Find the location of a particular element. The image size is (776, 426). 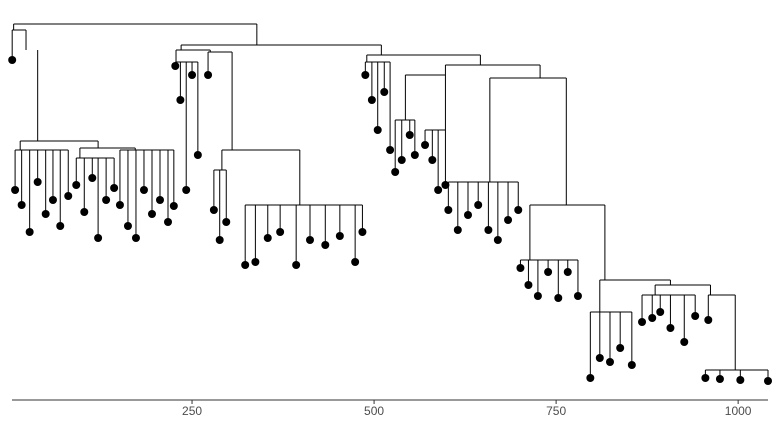

x-tick-label: 500 is located at coordinates (374, 411).